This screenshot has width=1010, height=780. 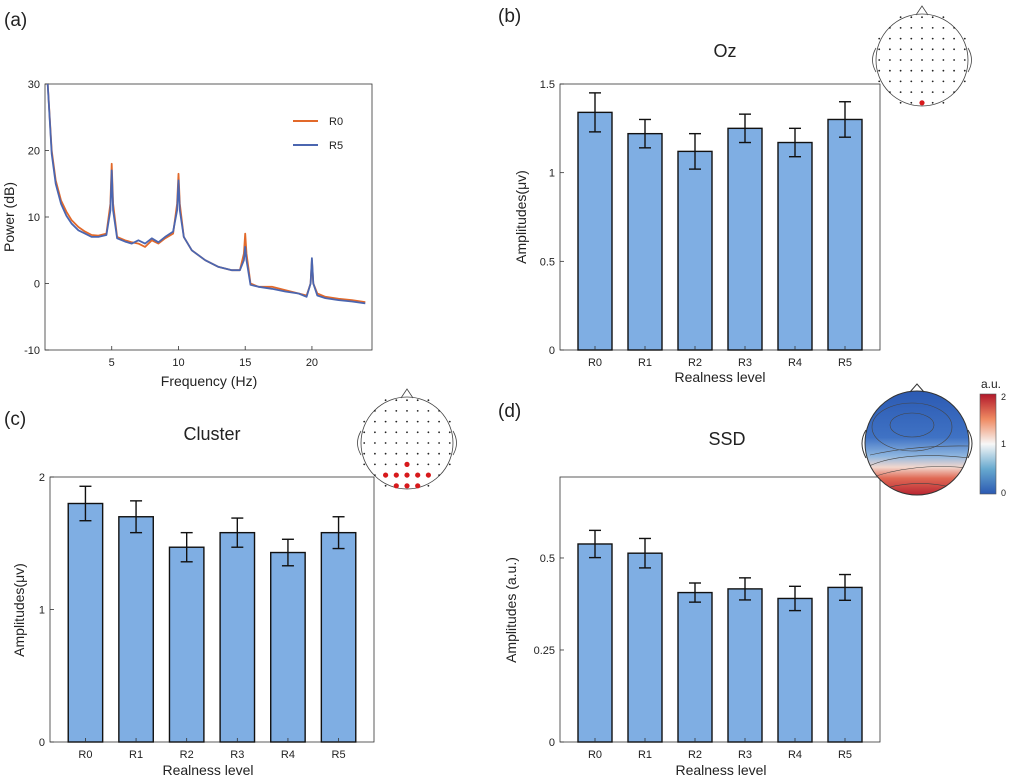 I want to click on topography-left-ear, so click(x=864, y=444).